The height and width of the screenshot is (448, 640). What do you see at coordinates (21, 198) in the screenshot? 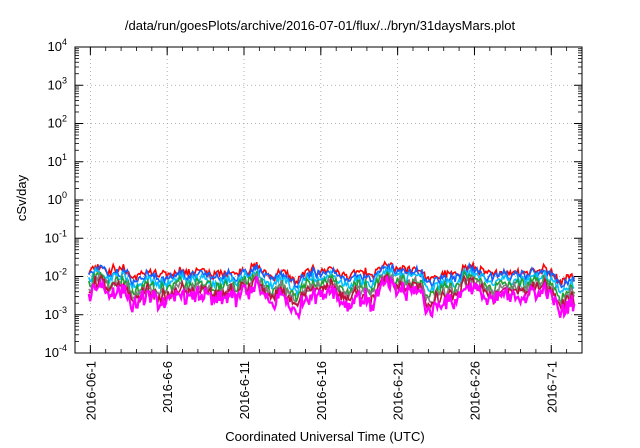
I see `y-axis-label: cSv/day` at bounding box center [21, 198].